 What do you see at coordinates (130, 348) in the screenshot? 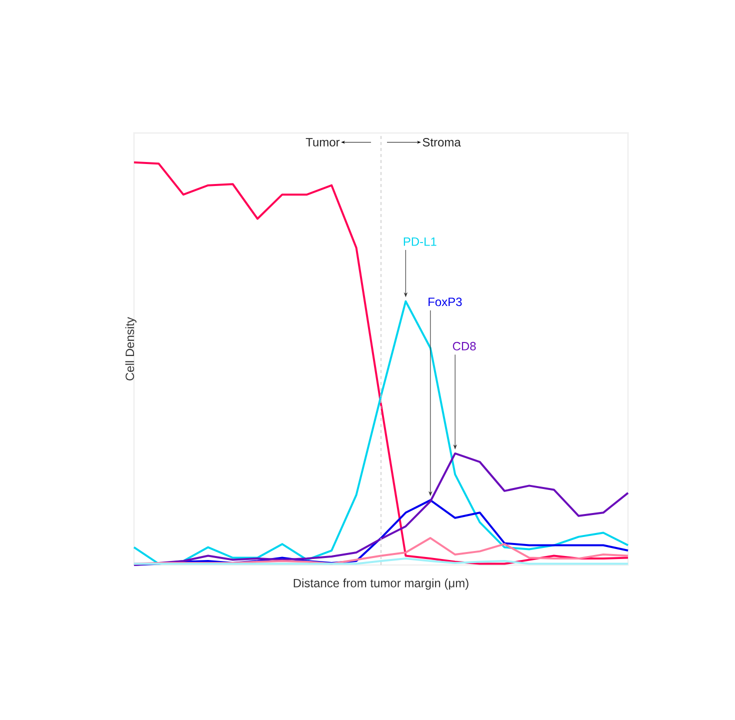
I see `y-axis-title: Cell Density` at bounding box center [130, 348].